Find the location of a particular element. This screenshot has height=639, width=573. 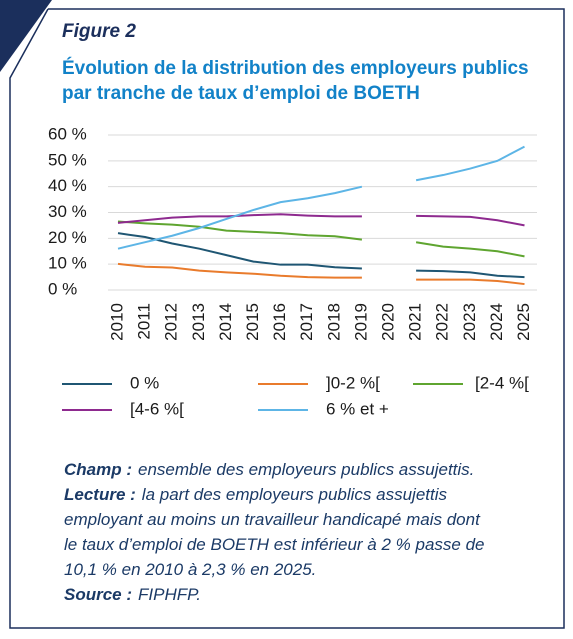

y-tick-label: 10 % is located at coordinates (67, 263).